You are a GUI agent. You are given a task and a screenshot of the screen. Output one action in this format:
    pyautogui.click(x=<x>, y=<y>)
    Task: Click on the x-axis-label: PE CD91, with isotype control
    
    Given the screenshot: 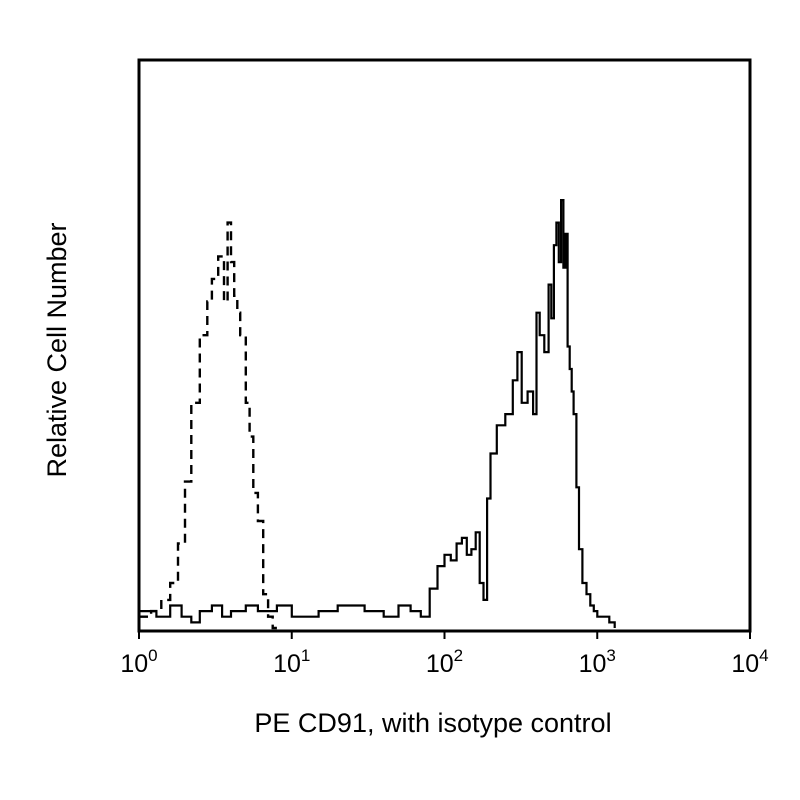 What is the action you would take?
    pyautogui.click(x=432, y=723)
    